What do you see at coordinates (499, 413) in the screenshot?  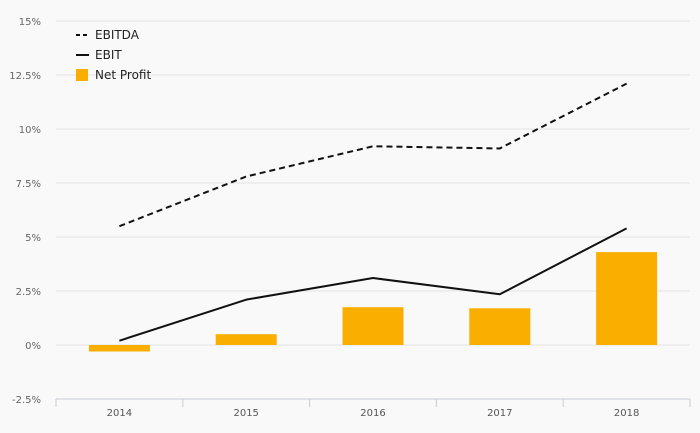 I see `x-tick-label-2017: 2017` at bounding box center [499, 413].